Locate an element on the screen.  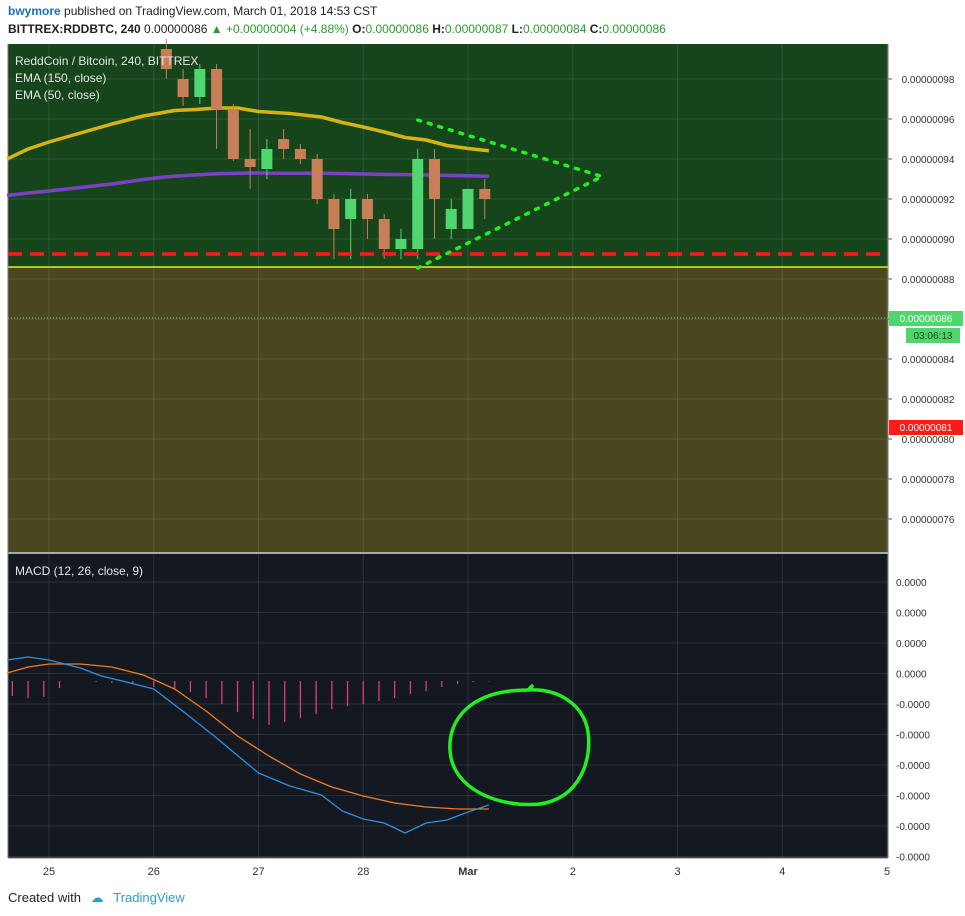
time-tick-label: 27 is located at coordinates (258, 872).